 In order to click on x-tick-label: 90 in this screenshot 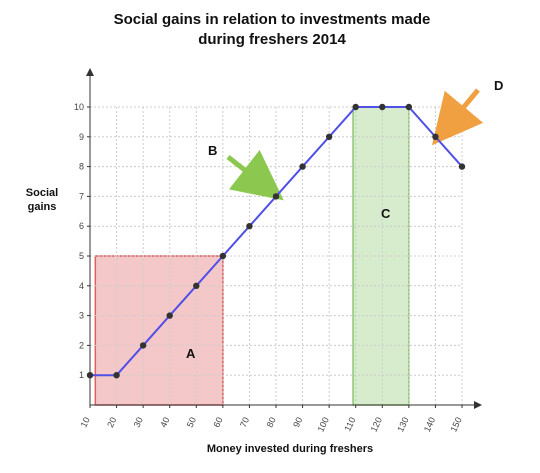, I will do `click(297, 422)`.